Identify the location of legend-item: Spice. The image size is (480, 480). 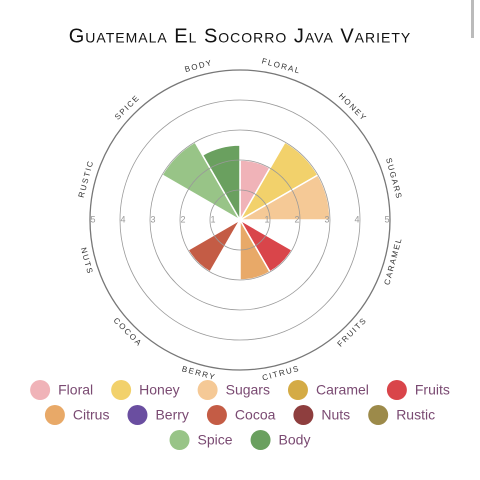
(201, 440).